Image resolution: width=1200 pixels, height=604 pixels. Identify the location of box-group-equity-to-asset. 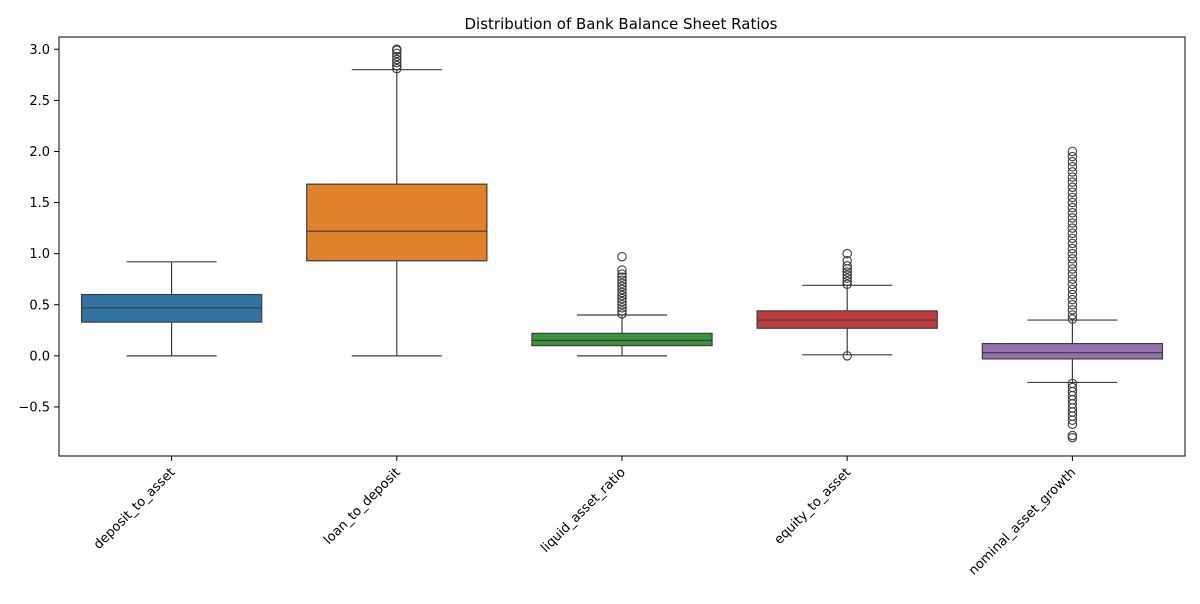
(847, 304).